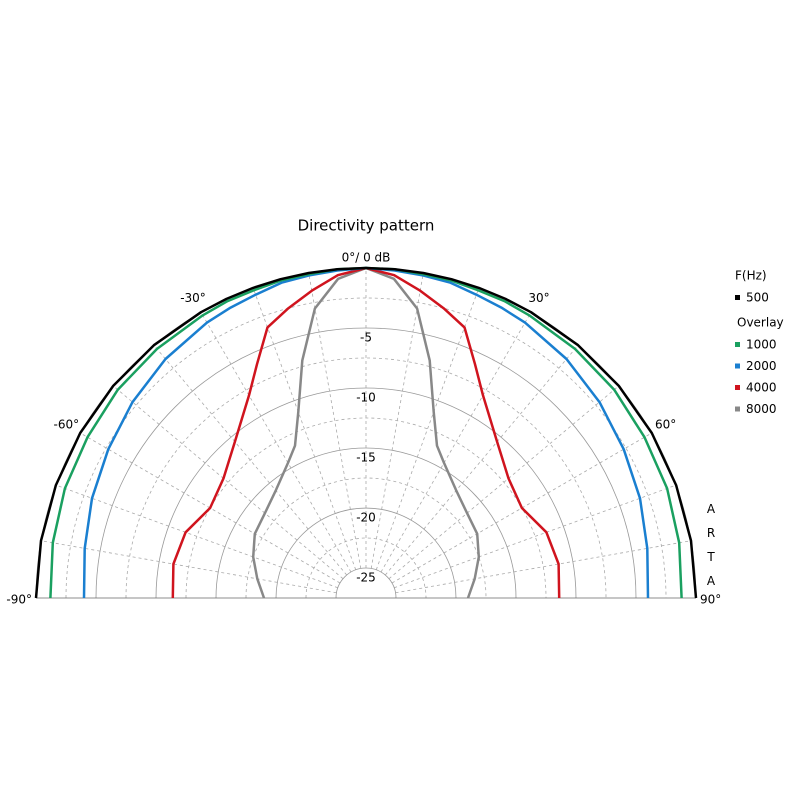  I want to click on angle-tick-label: 30°, so click(538, 298).